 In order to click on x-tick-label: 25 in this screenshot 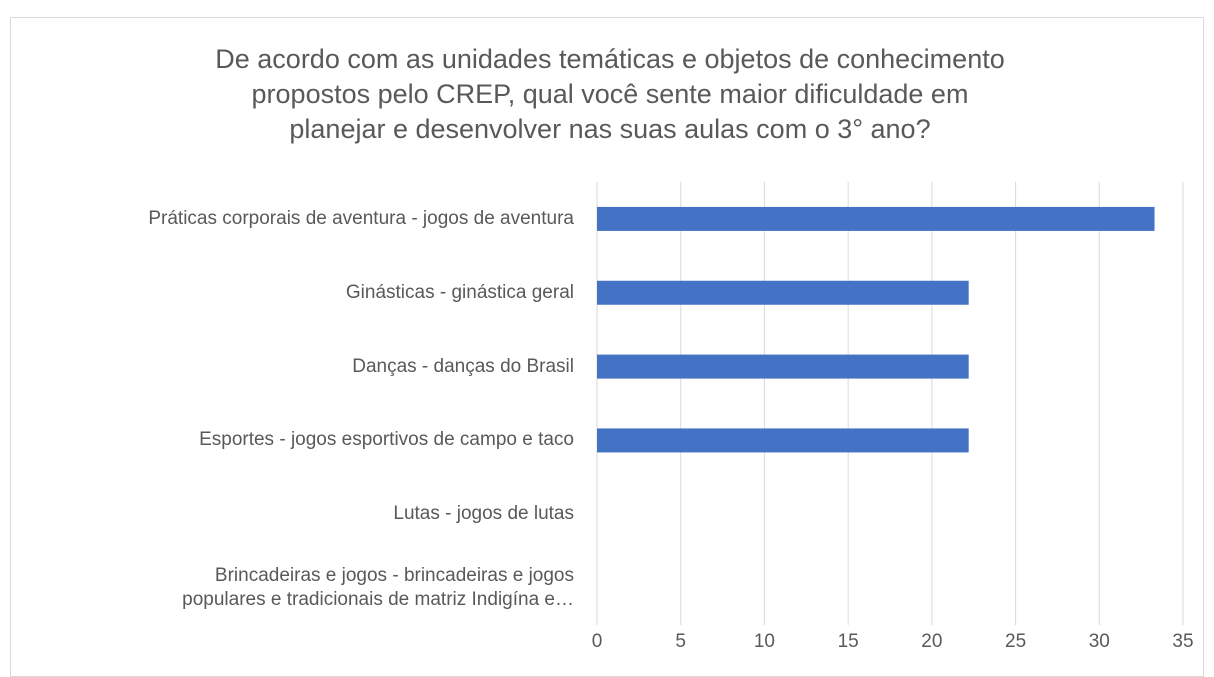, I will do `click(1015, 641)`.